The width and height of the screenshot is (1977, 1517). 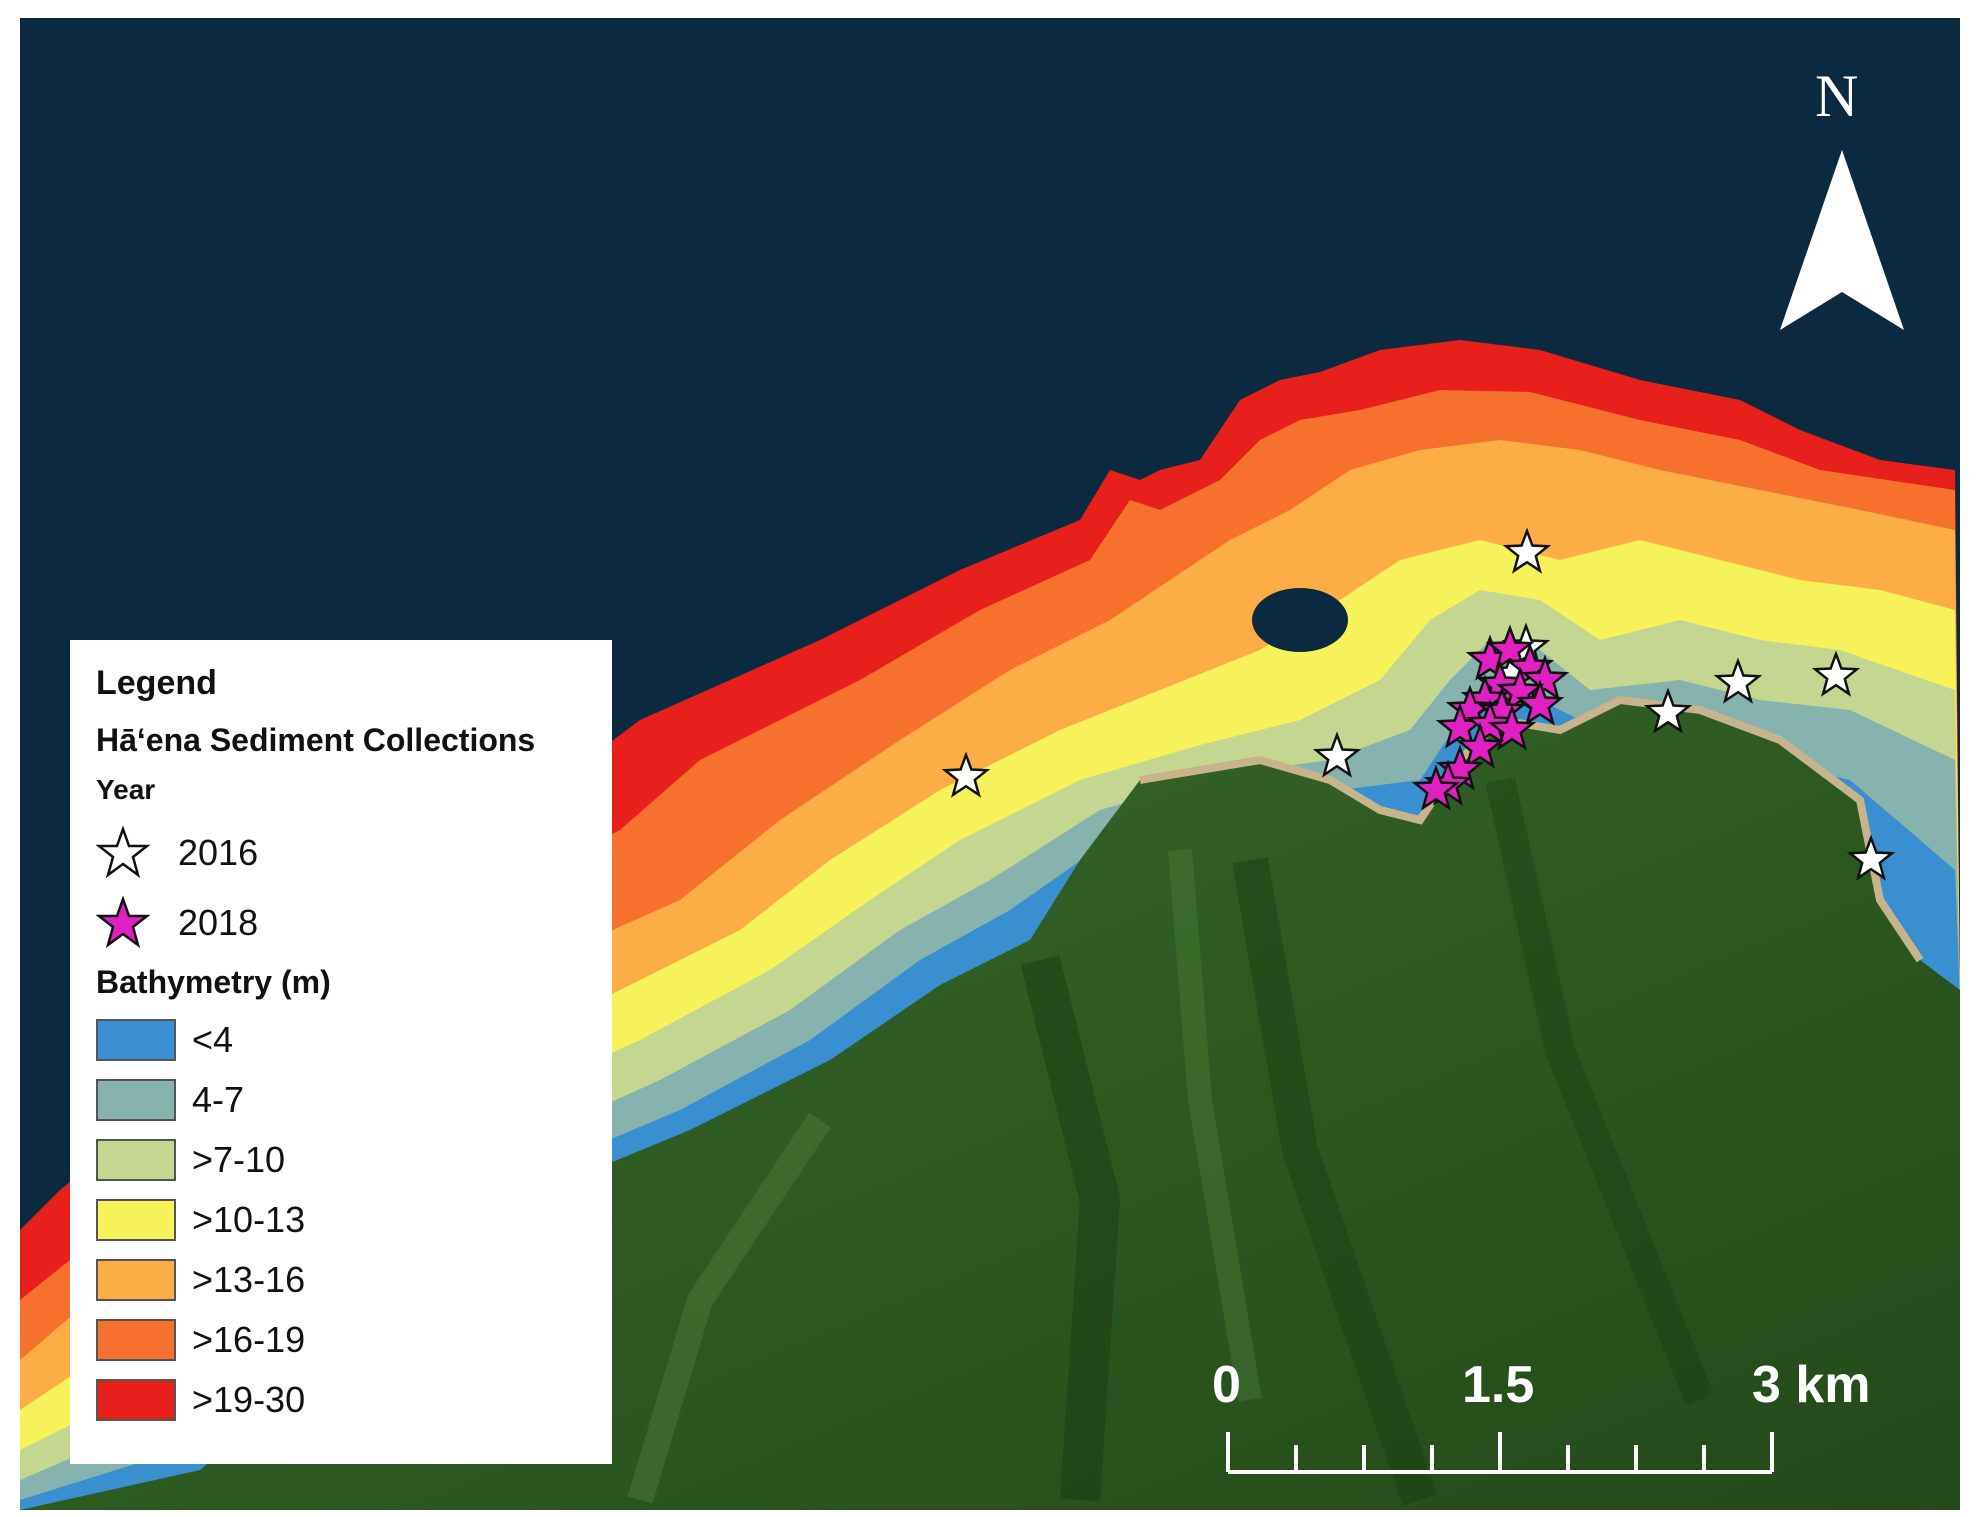 I want to click on legend-class-row: <4, so click(x=354, y=1040).